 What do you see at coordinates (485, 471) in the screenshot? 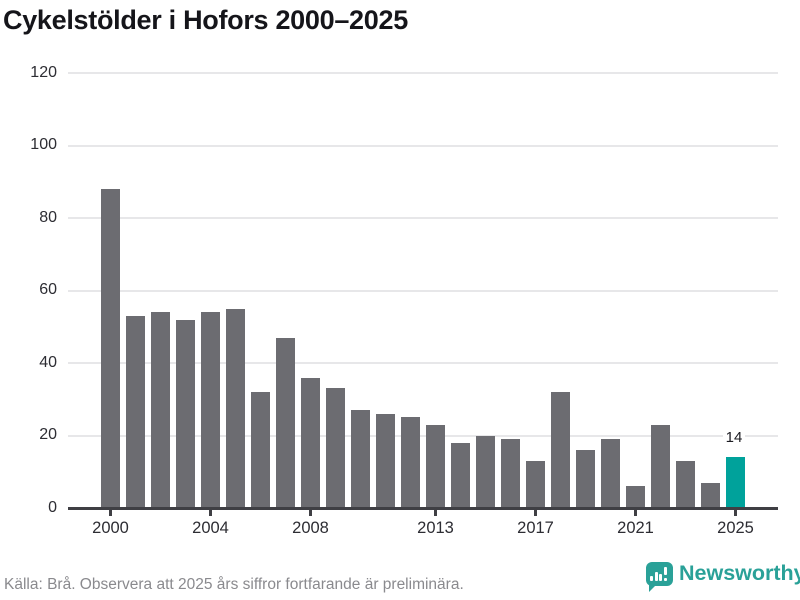
I see `bar-2015` at bounding box center [485, 471].